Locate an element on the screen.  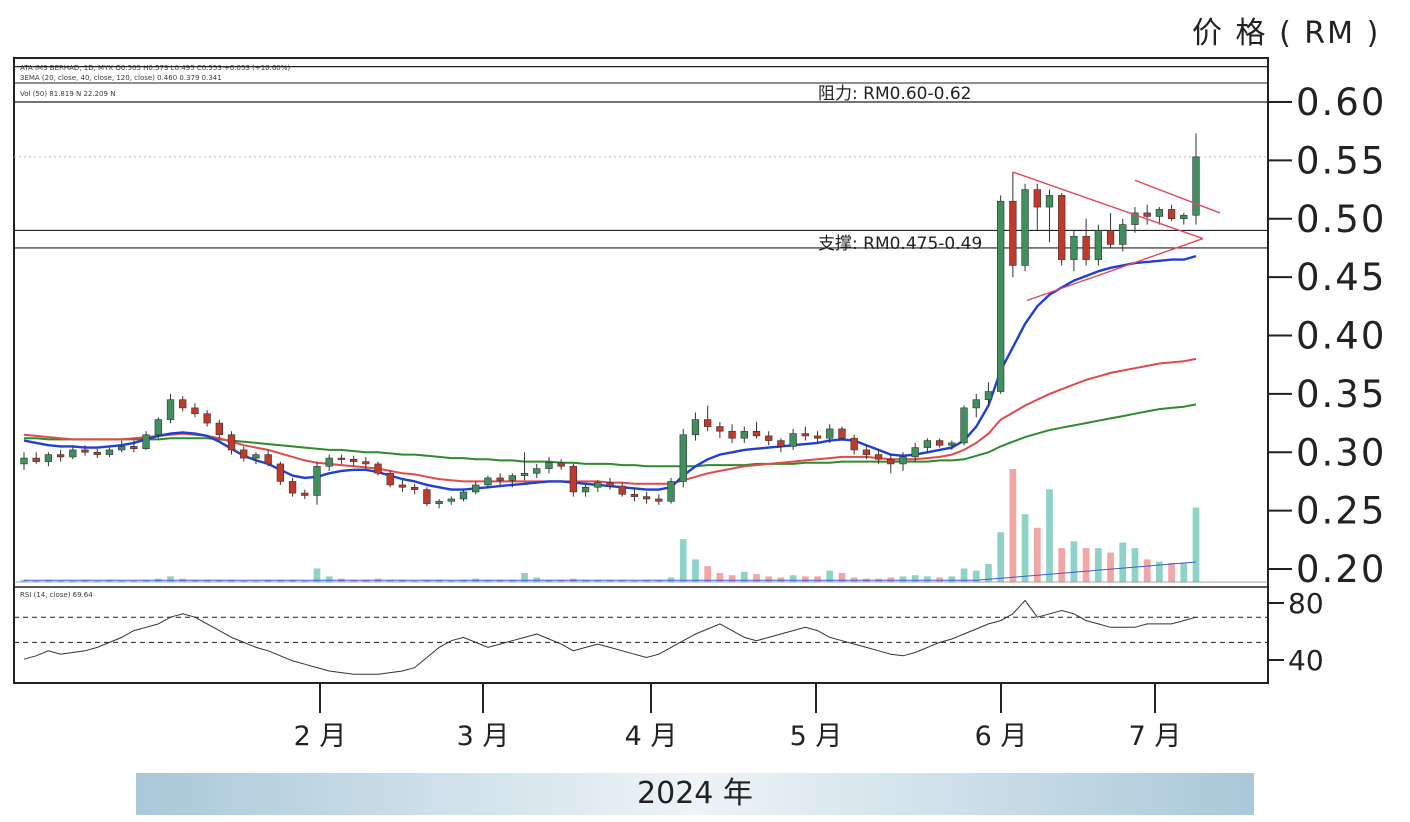
year-band: 2024 年 is located at coordinates (695, 794).